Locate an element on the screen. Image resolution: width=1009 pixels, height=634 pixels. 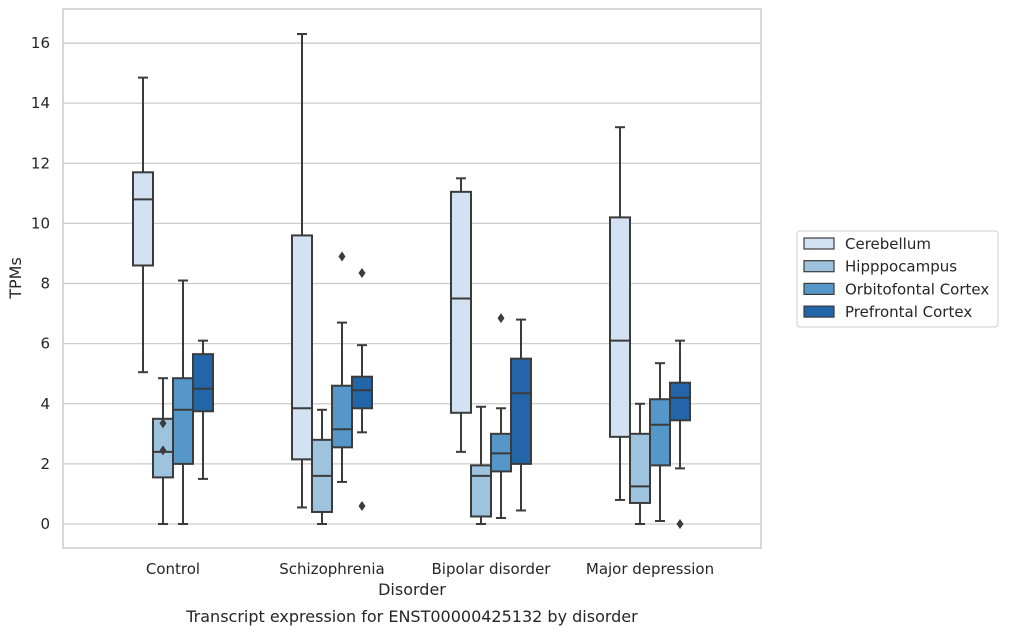
box-orbitofontal-cortex-major-depression is located at coordinates (660, 442).